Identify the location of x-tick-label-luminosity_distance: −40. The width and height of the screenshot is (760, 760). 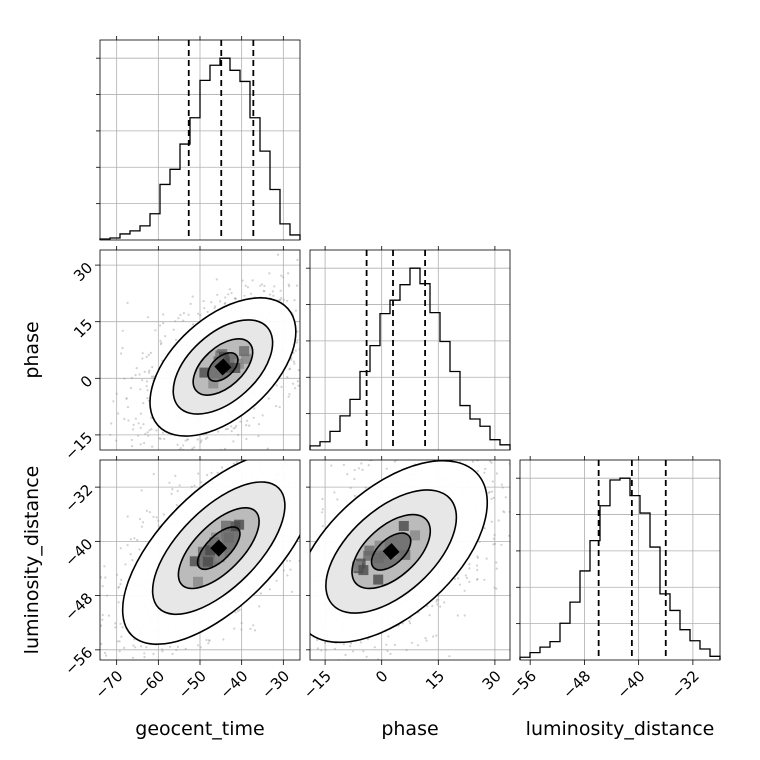
(630, 684).